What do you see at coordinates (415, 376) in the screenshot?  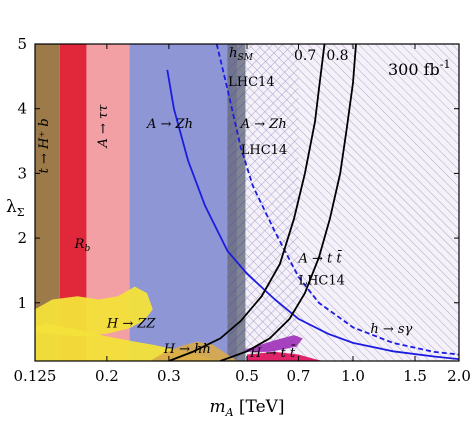 I see `x-tick-label: 1.5` at bounding box center [415, 376].